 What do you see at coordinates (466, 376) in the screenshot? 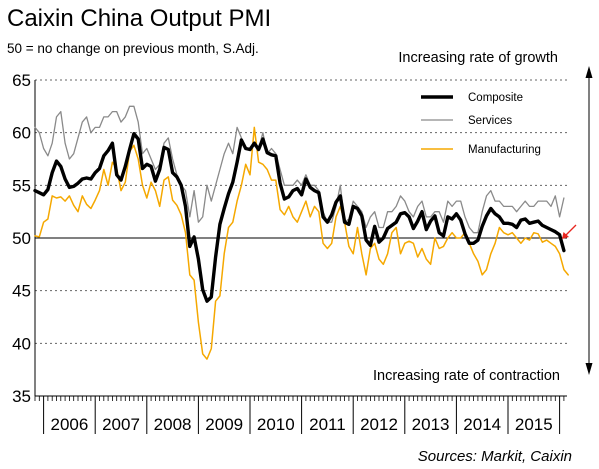
I see `annotation-contraction: Increasing rate of contraction` at bounding box center [466, 376].